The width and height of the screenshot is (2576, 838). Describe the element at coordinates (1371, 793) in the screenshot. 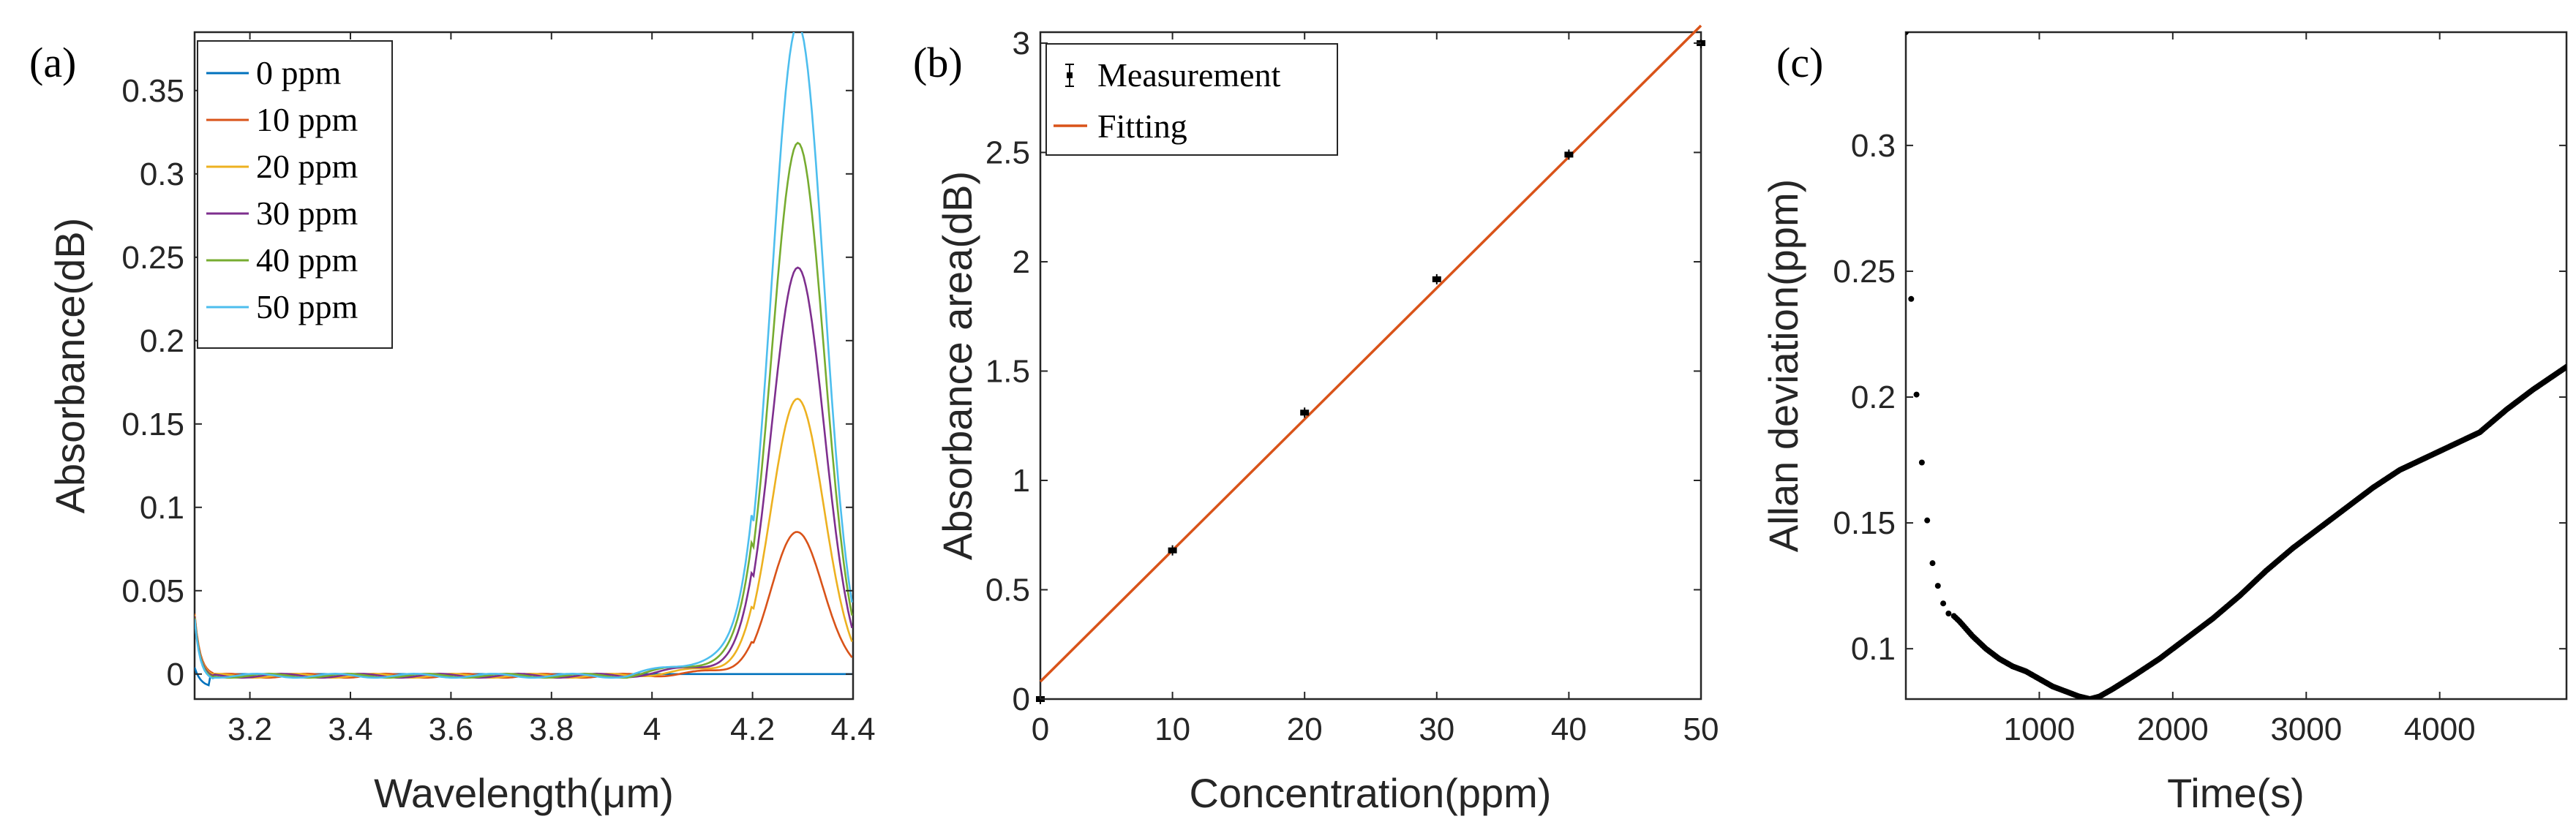

I see `plot-b-xlabel: Concentration(ppm)` at that location.